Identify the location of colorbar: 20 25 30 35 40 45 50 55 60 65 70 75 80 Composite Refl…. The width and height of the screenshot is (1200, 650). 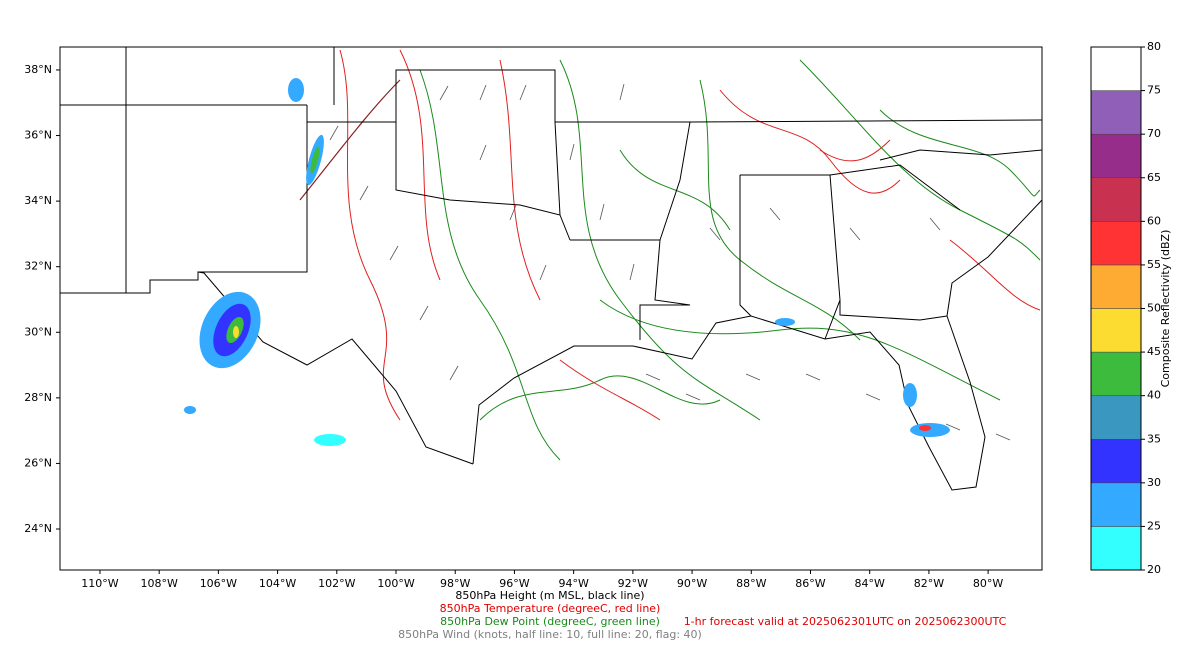
(1131, 308).